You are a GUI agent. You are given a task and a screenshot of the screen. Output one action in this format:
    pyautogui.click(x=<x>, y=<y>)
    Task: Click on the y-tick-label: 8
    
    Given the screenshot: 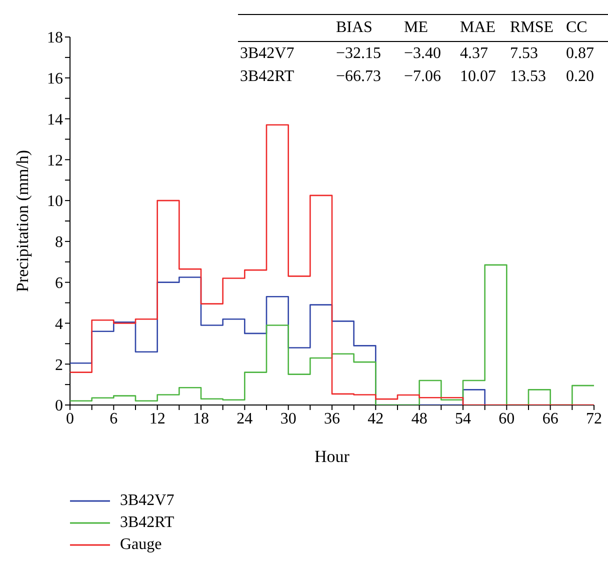 What is the action you would take?
    pyautogui.click(x=59, y=243)
    